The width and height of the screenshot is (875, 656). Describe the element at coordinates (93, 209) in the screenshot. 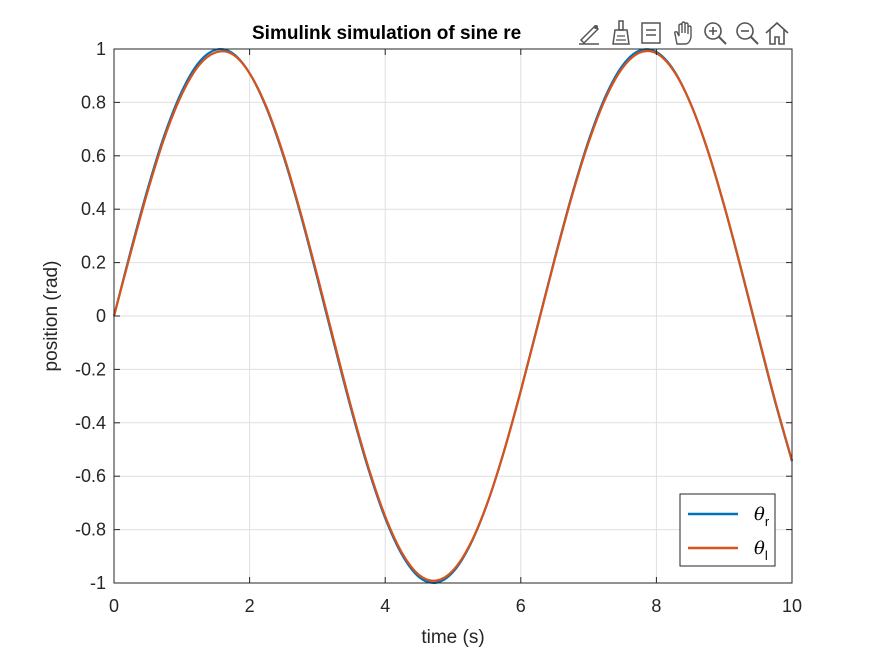

I see `y-tick-label: 0.4` at that location.